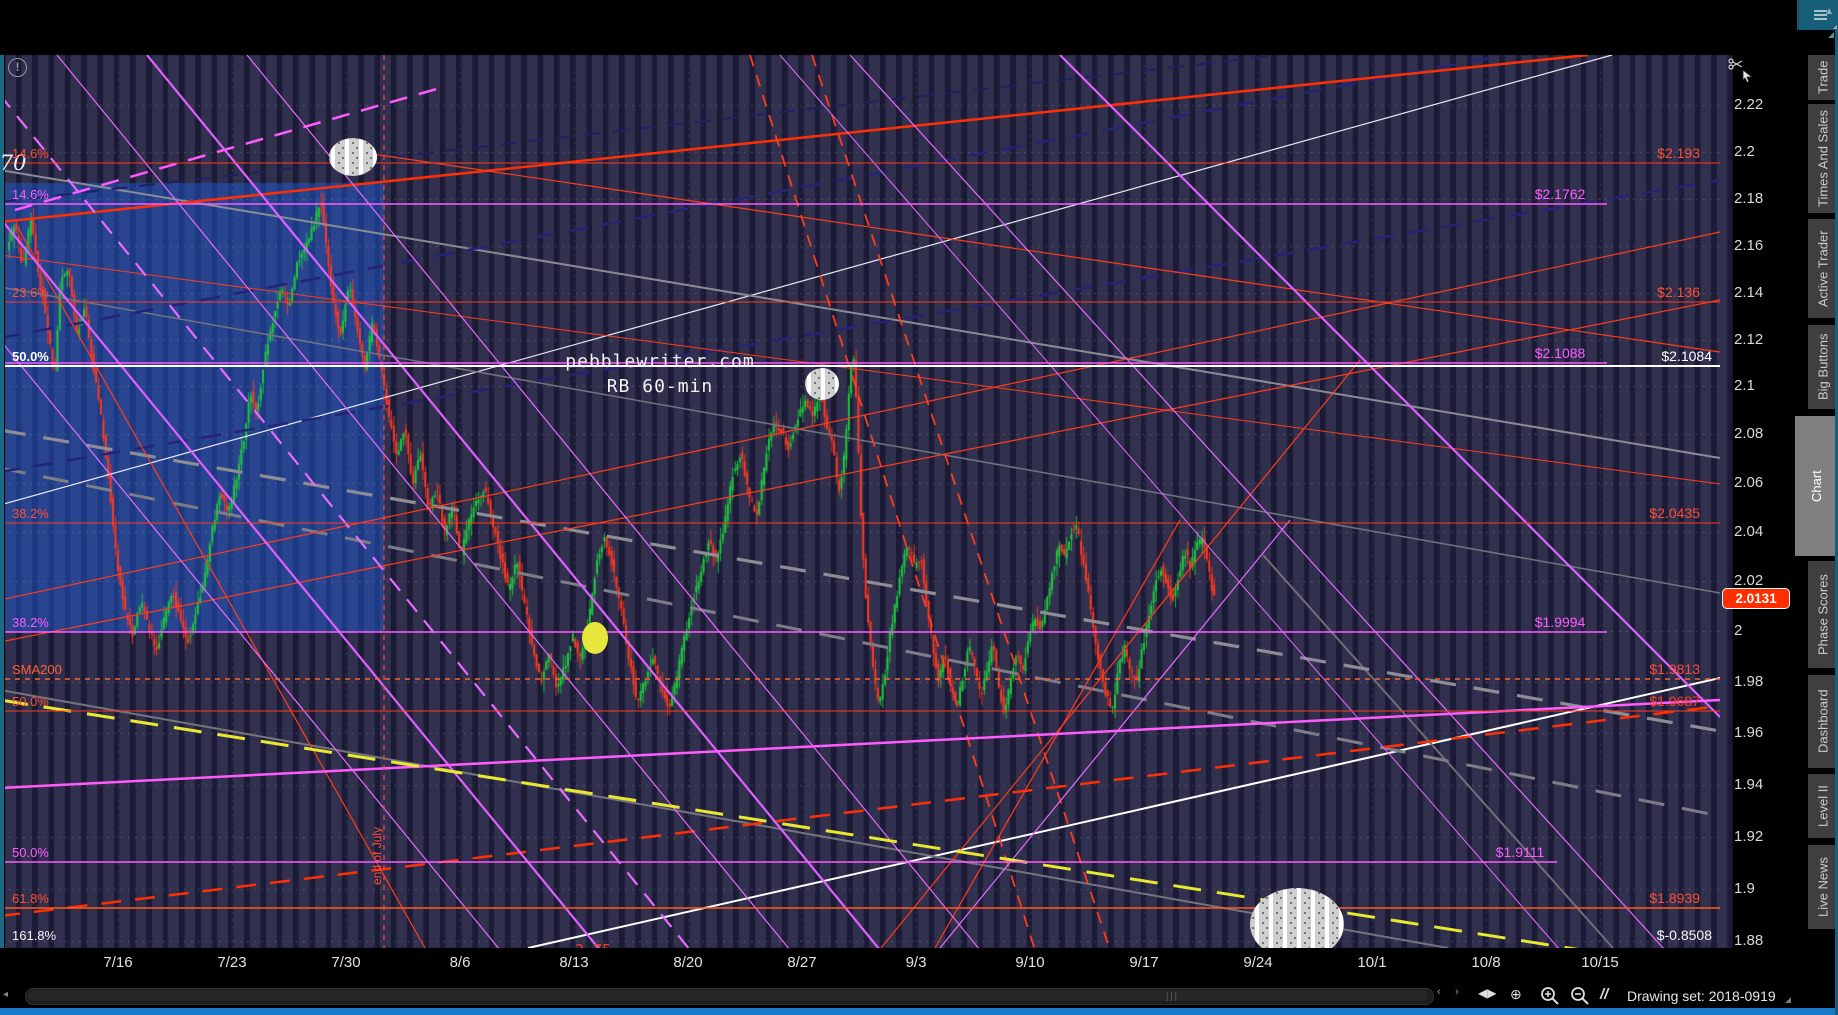 Image resolution: width=1838 pixels, height=1015 pixels. Describe the element at coordinates (1560, 622) in the screenshot. I see `level-price-label: $1.9994` at that location.